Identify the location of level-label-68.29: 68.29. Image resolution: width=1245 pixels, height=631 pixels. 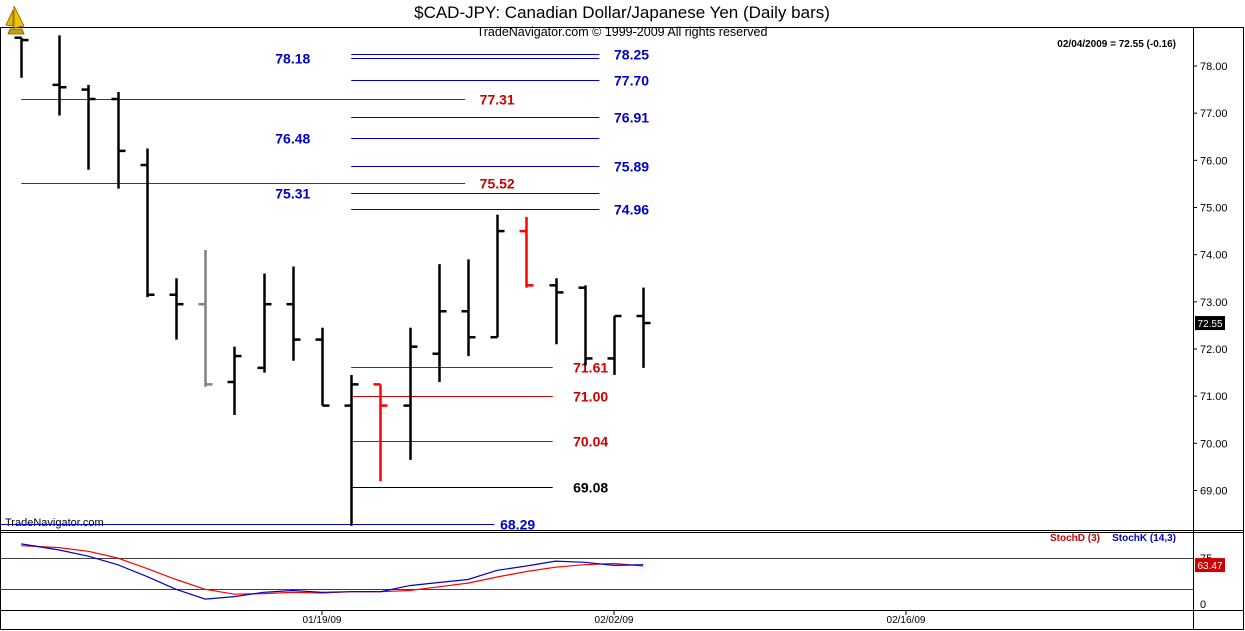
(517, 525).